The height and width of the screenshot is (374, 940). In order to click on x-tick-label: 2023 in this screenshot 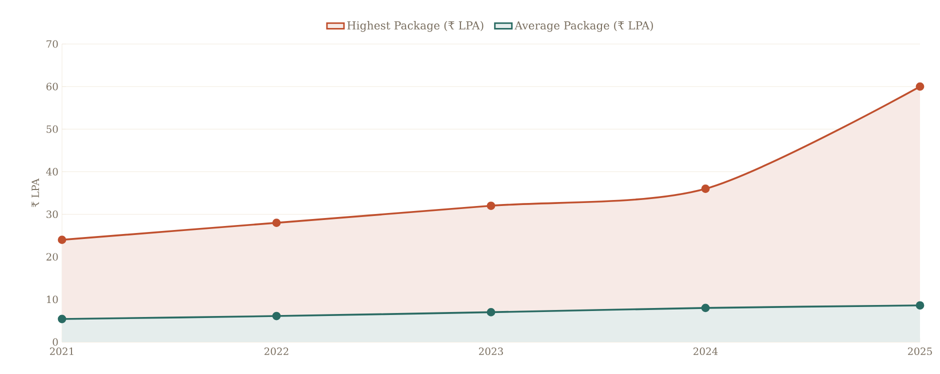, I will do `click(491, 352)`.